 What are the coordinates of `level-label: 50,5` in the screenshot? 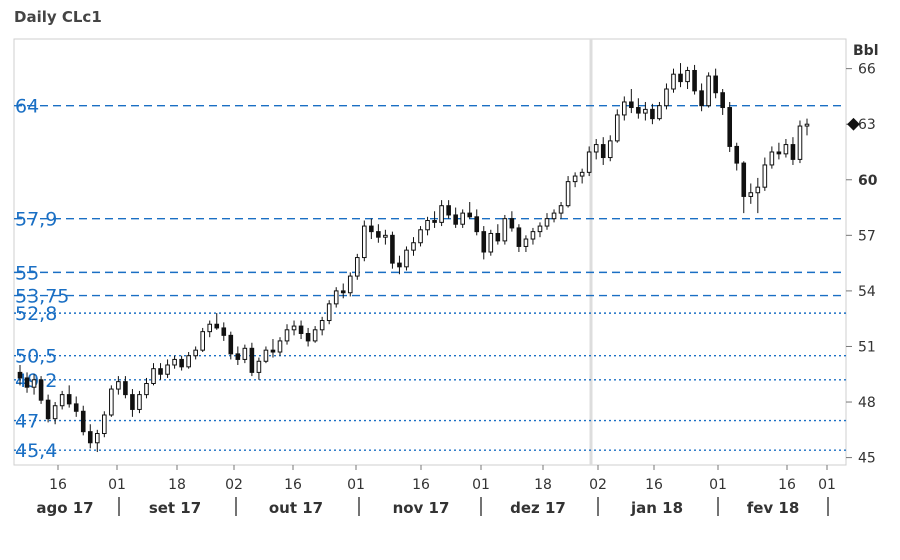 It's located at (36, 357).